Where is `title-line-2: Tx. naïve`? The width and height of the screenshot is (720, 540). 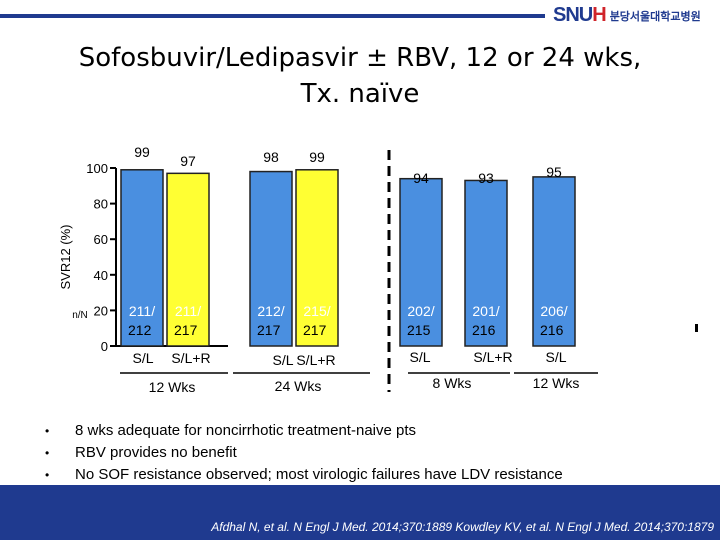 title-line-2: Tx. naïve is located at coordinates (360, 94).